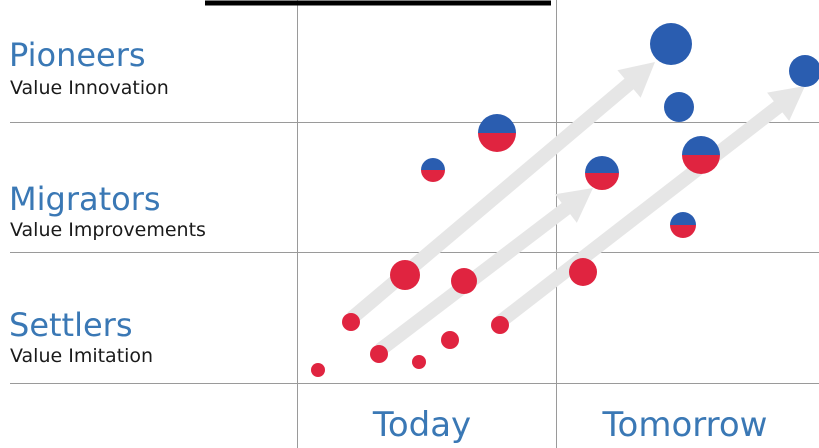 The height and width of the screenshot is (448, 819). I want to click on pioneers-title: Pioneers, so click(77, 55).